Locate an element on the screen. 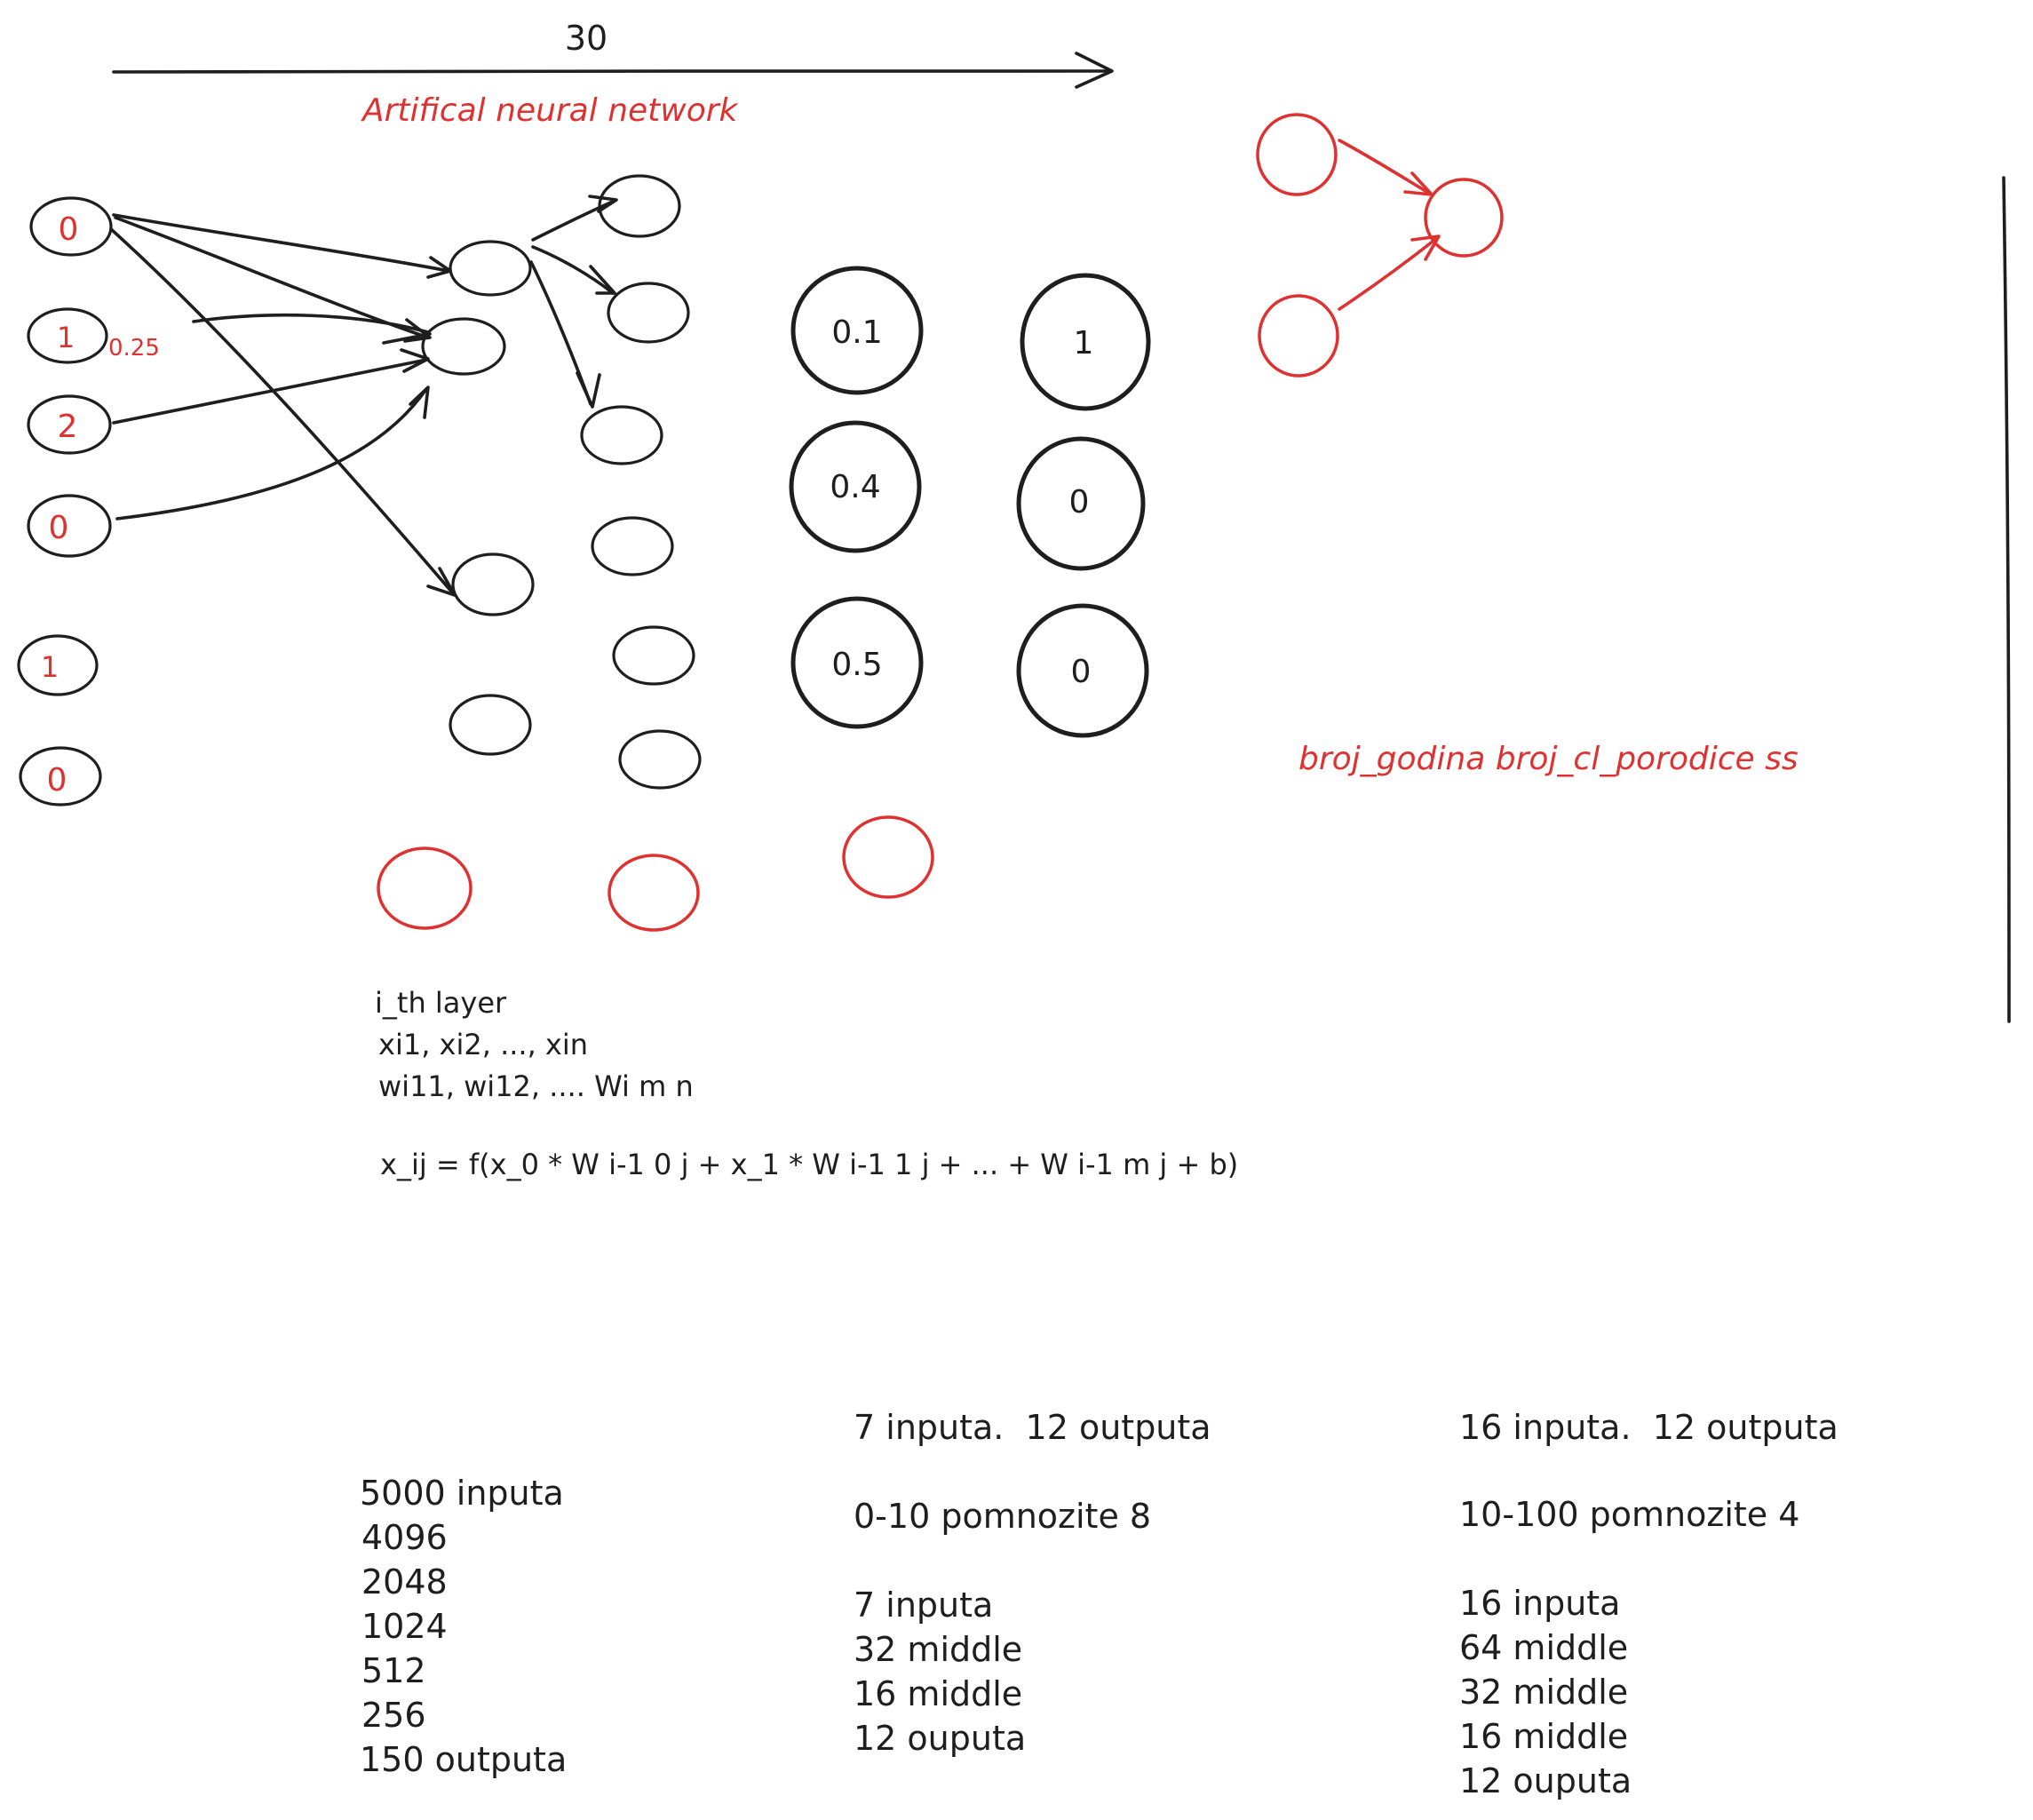  config-c-layer: 12 ouputa is located at coordinates (1546, 1780).